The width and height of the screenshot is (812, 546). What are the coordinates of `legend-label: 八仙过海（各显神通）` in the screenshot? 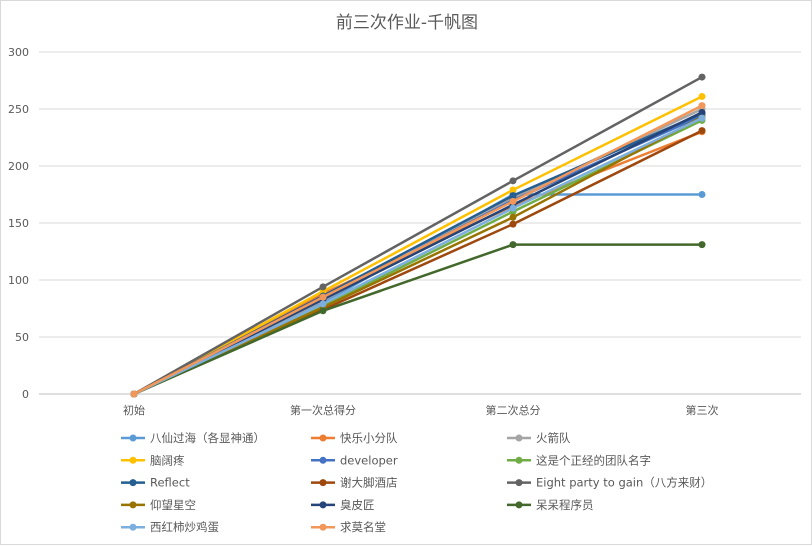 It's located at (207, 438).